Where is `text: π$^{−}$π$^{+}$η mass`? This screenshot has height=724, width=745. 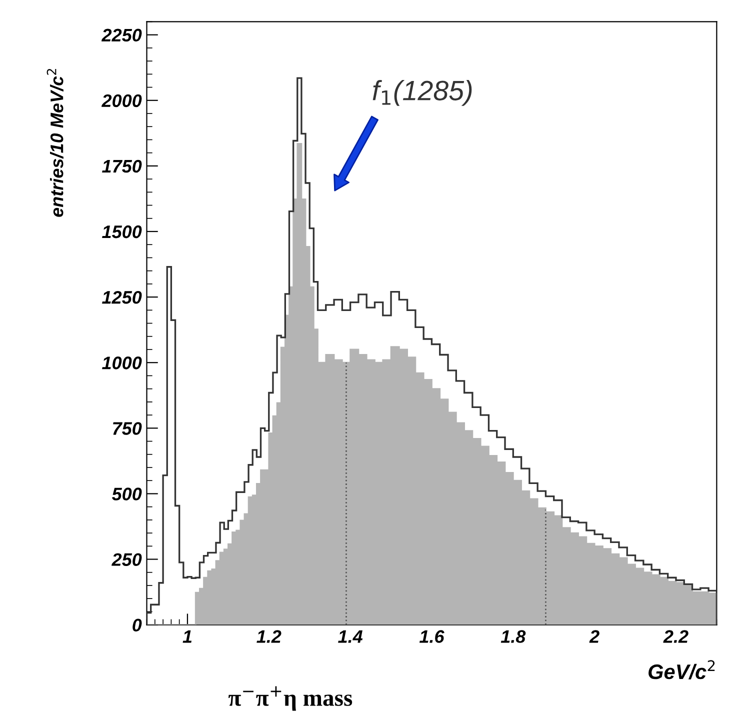
text: π$^{−}$π$^{+}$η mass is located at coordinates (290, 698).